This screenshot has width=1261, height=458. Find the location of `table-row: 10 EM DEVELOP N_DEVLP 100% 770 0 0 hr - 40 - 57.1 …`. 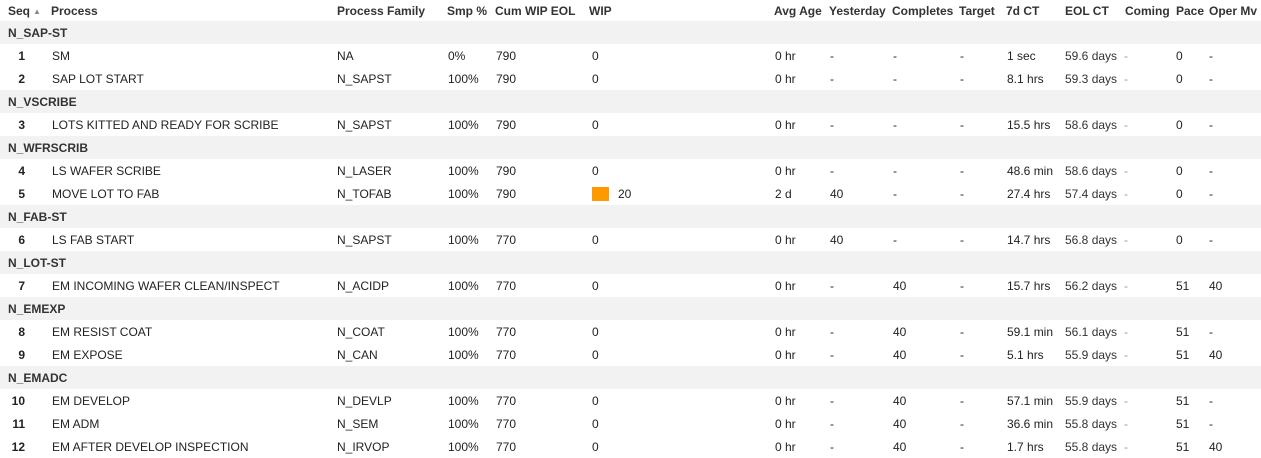

table-row: 10 EM DEVELOP N_DEVLP 100% 770 0 0 hr - 40 - 57.1 … is located at coordinates (630, 400).